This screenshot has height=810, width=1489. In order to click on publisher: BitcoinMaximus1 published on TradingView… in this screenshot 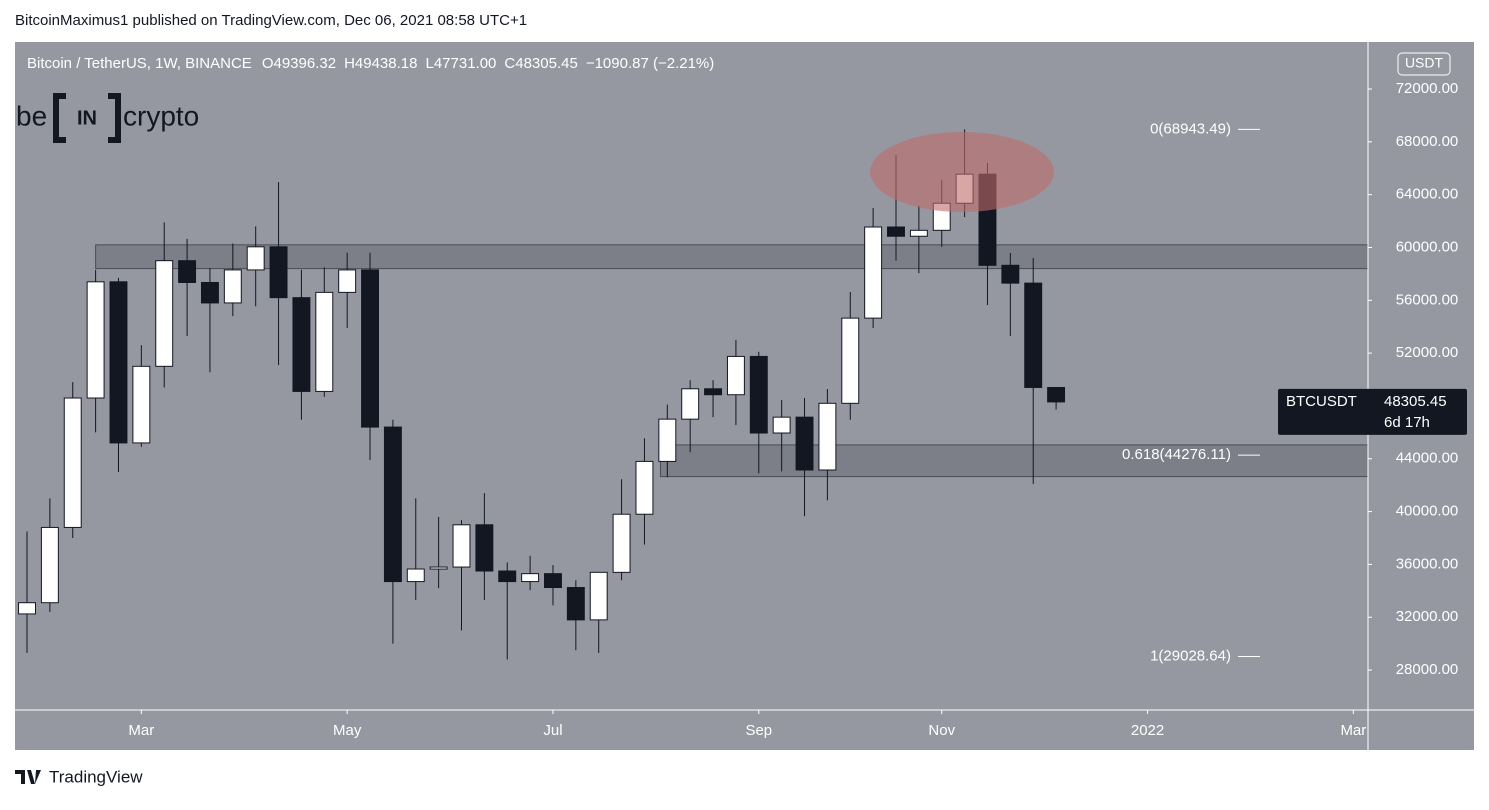, I will do `click(271, 20)`.